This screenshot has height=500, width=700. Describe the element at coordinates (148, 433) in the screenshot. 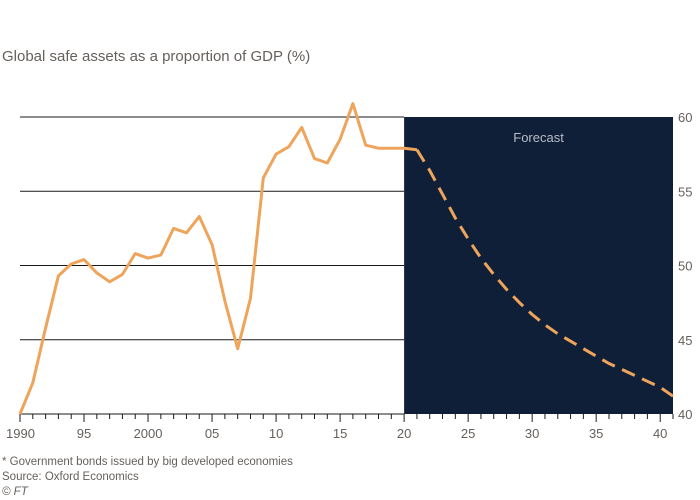

I see `x-tick-label: 2000` at that location.